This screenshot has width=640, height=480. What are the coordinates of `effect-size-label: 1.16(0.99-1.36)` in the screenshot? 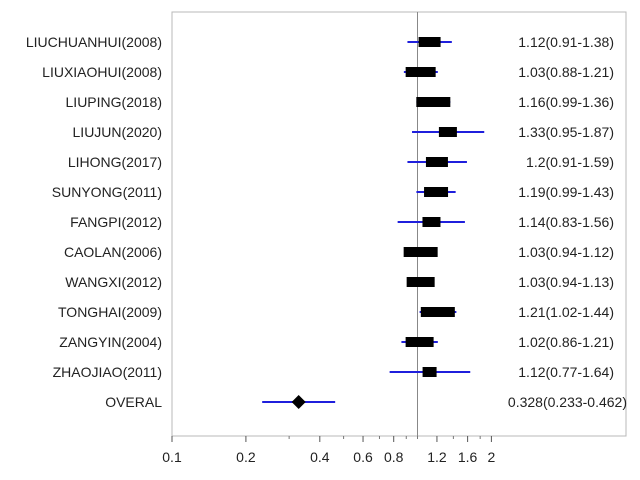 It's located at (566, 102).